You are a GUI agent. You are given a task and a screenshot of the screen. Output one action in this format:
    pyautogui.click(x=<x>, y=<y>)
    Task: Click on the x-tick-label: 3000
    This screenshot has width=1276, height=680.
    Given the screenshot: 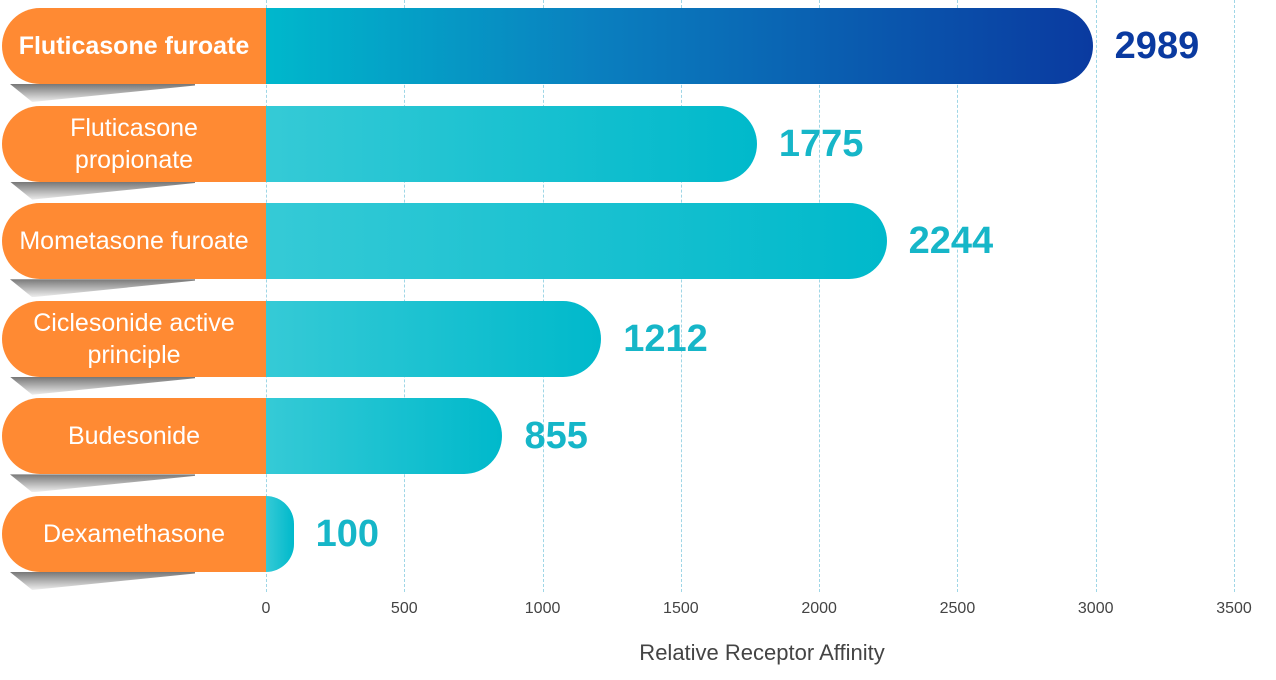 What is the action you would take?
    pyautogui.click(x=1095, y=608)
    